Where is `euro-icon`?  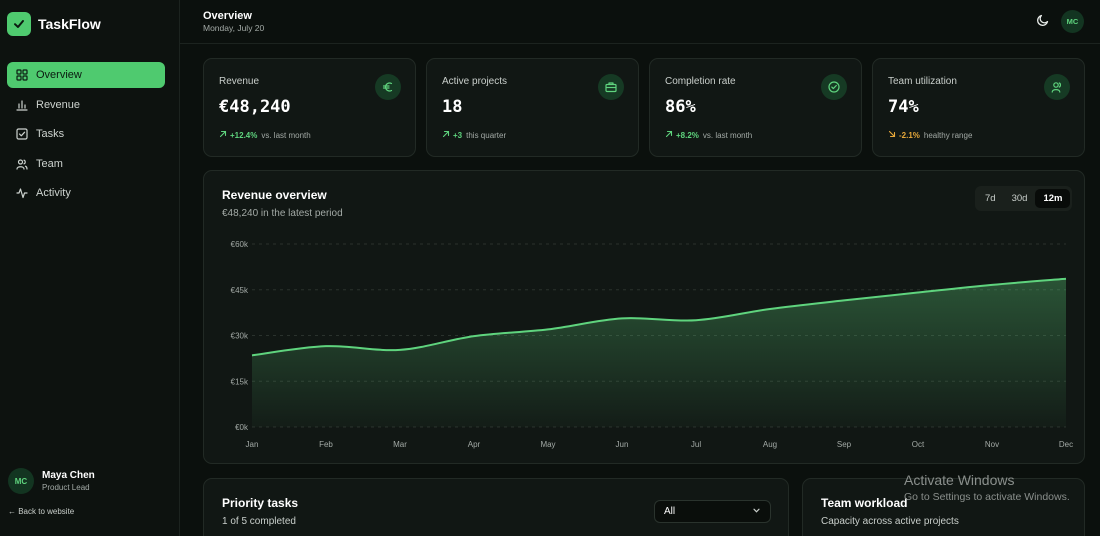 euro-icon is located at coordinates (388, 87).